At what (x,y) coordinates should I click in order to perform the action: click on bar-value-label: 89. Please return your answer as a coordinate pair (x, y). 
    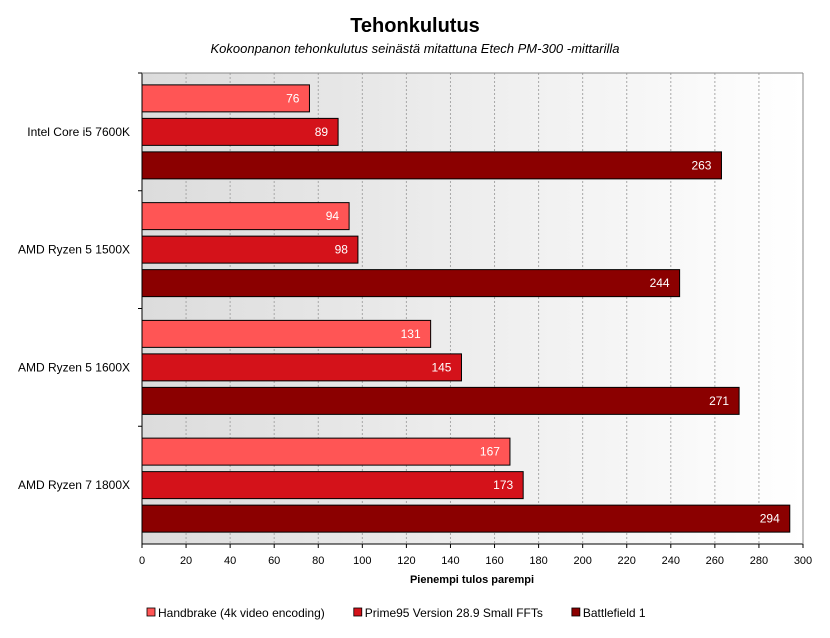
    Looking at the image, I should click on (322, 132).